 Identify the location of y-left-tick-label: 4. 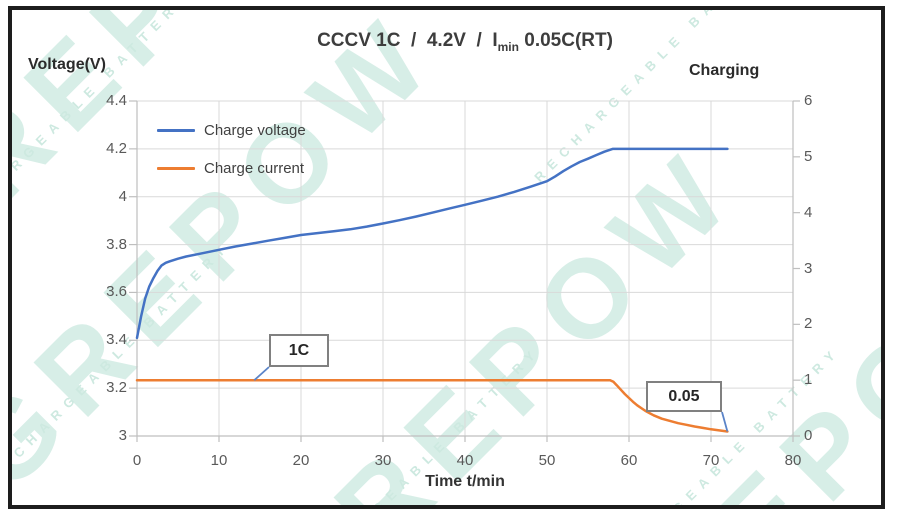
(122, 196).